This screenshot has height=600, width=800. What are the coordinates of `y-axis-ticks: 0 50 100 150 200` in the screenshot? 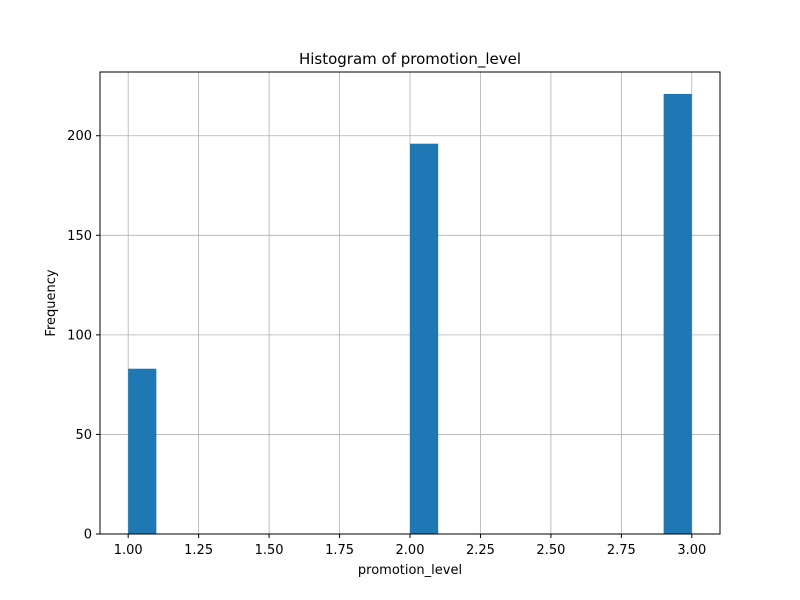 It's located at (83, 336).